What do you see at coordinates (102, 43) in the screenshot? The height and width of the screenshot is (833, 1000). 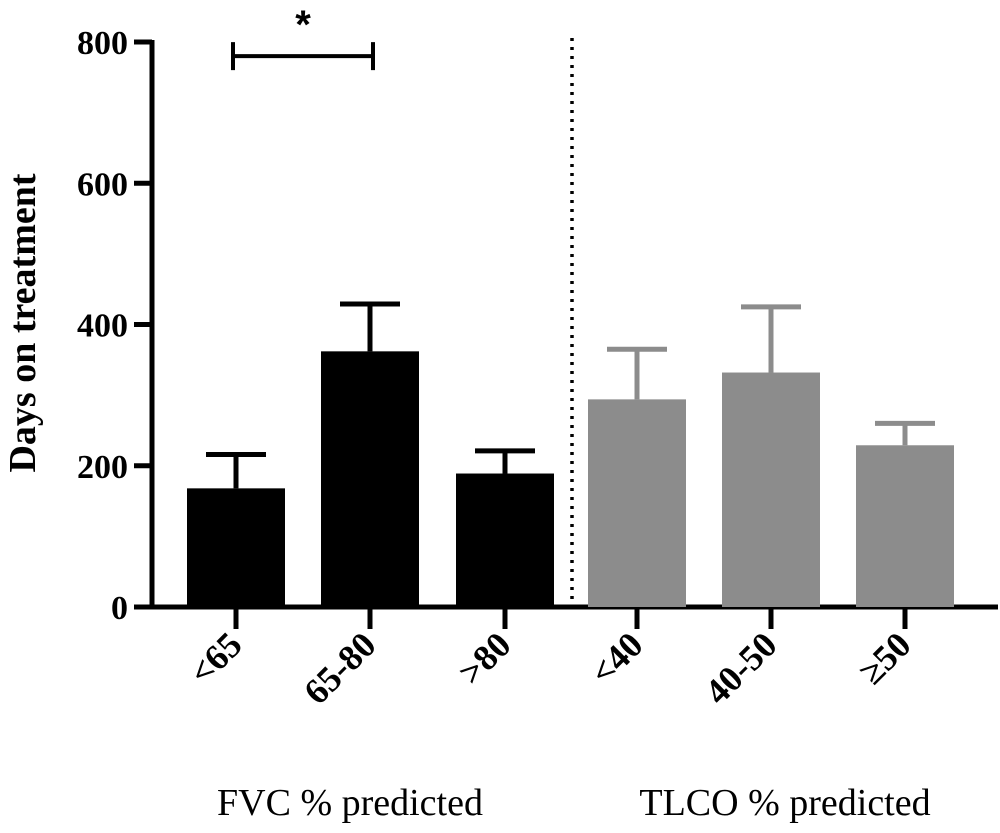 I see `y-tick-label: 800` at bounding box center [102, 43].